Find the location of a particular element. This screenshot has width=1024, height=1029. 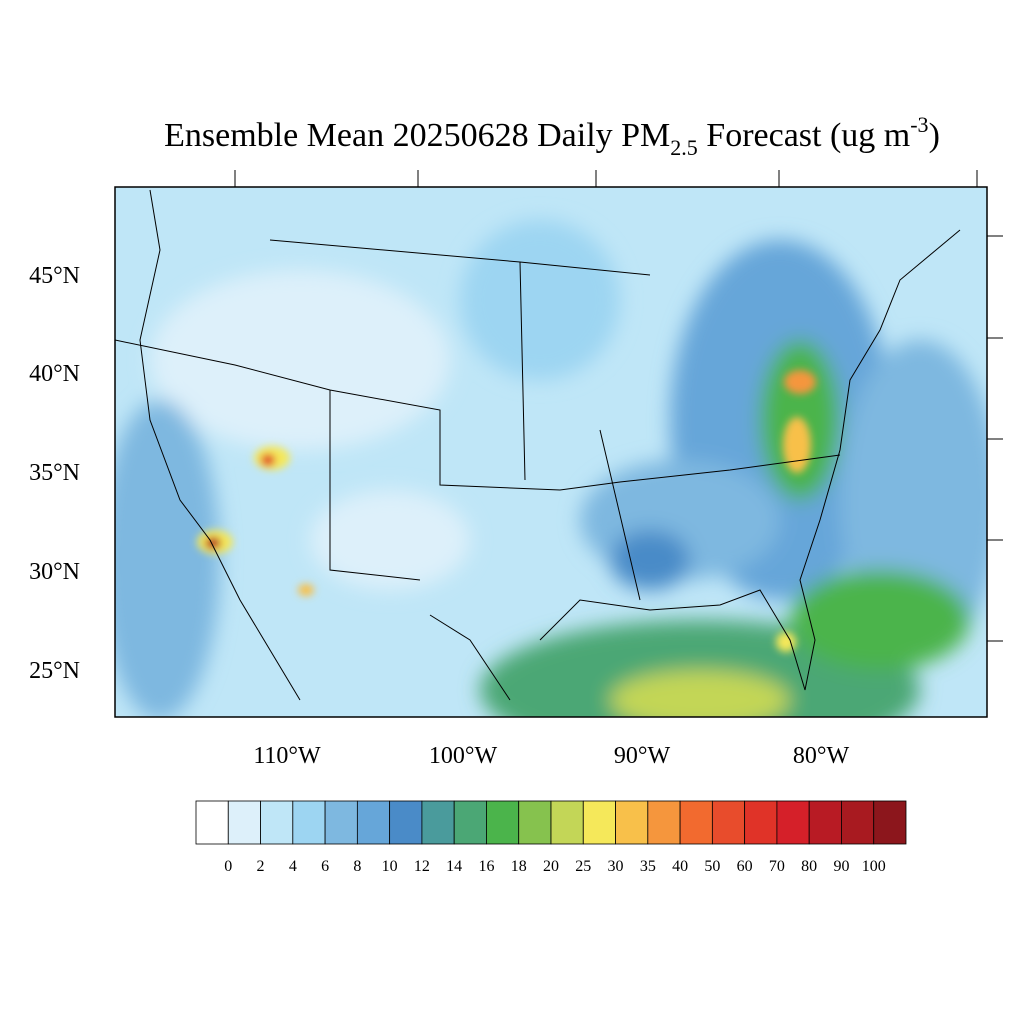

colorbar-label: 30 is located at coordinates (616, 866).